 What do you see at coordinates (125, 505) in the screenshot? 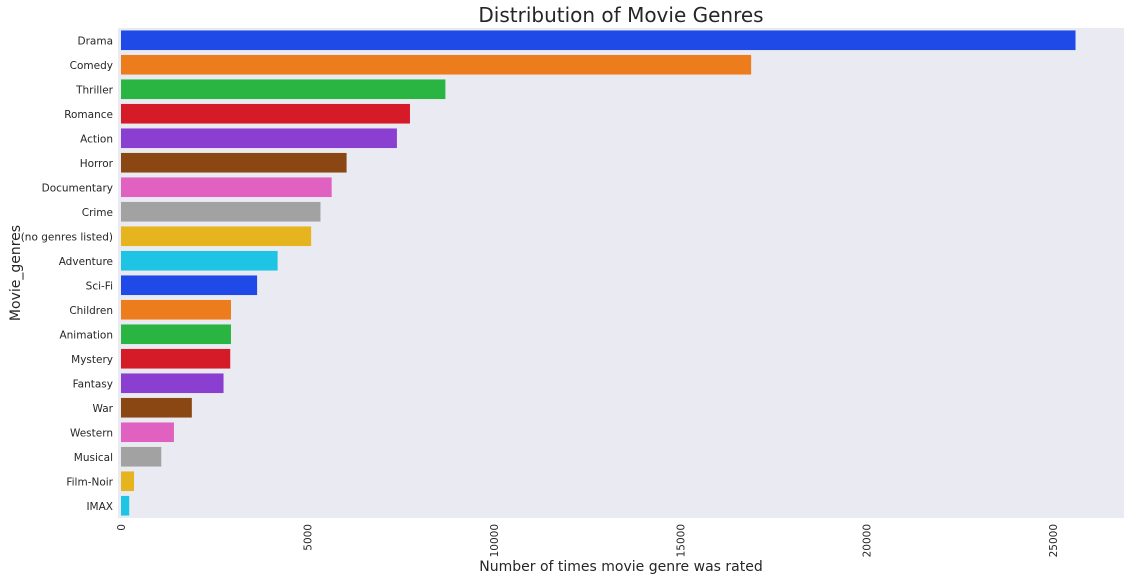
I see `bar-imax` at bounding box center [125, 505].